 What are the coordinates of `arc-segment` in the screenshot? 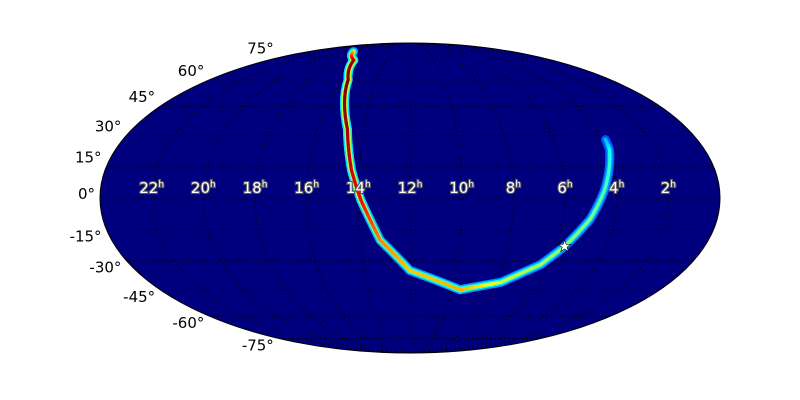 It's located at (605, 140).